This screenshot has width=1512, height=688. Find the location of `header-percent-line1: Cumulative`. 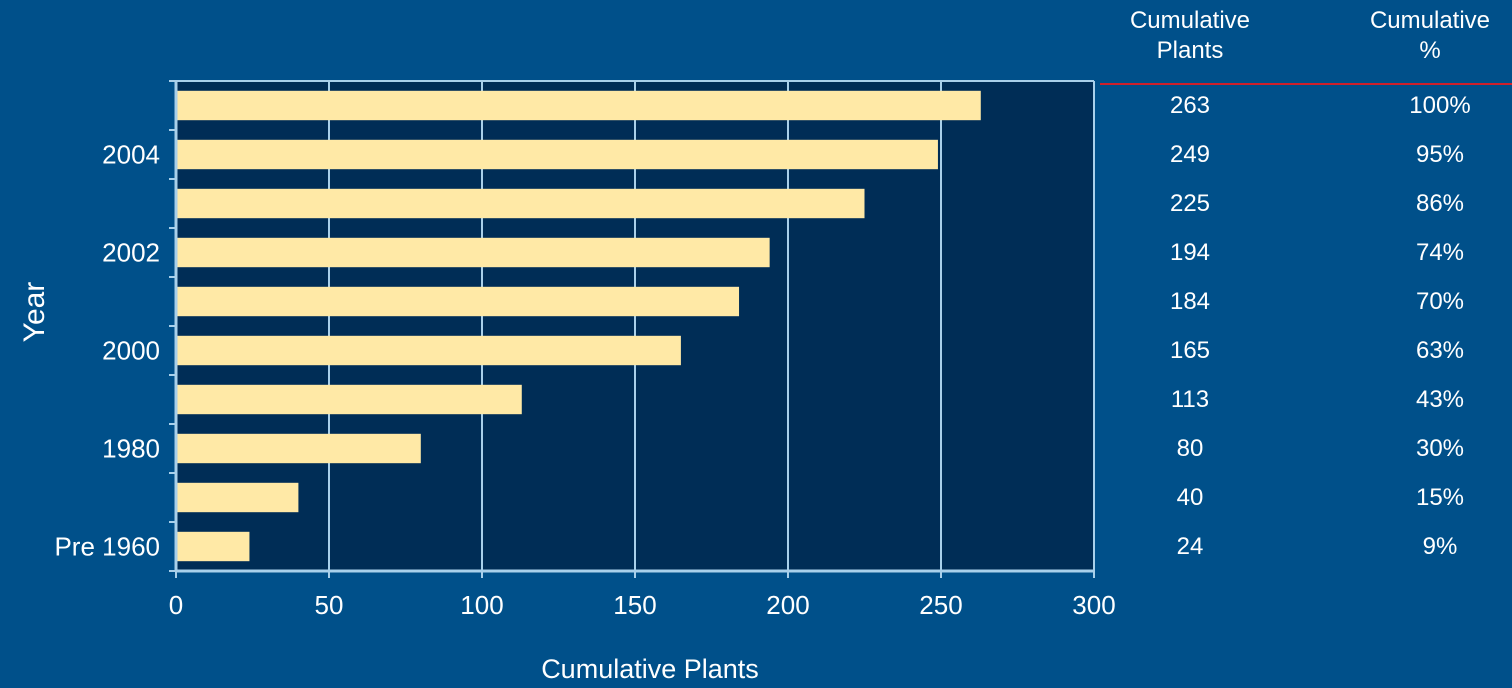

header-percent-line1: Cumulative is located at coordinates (1430, 20).